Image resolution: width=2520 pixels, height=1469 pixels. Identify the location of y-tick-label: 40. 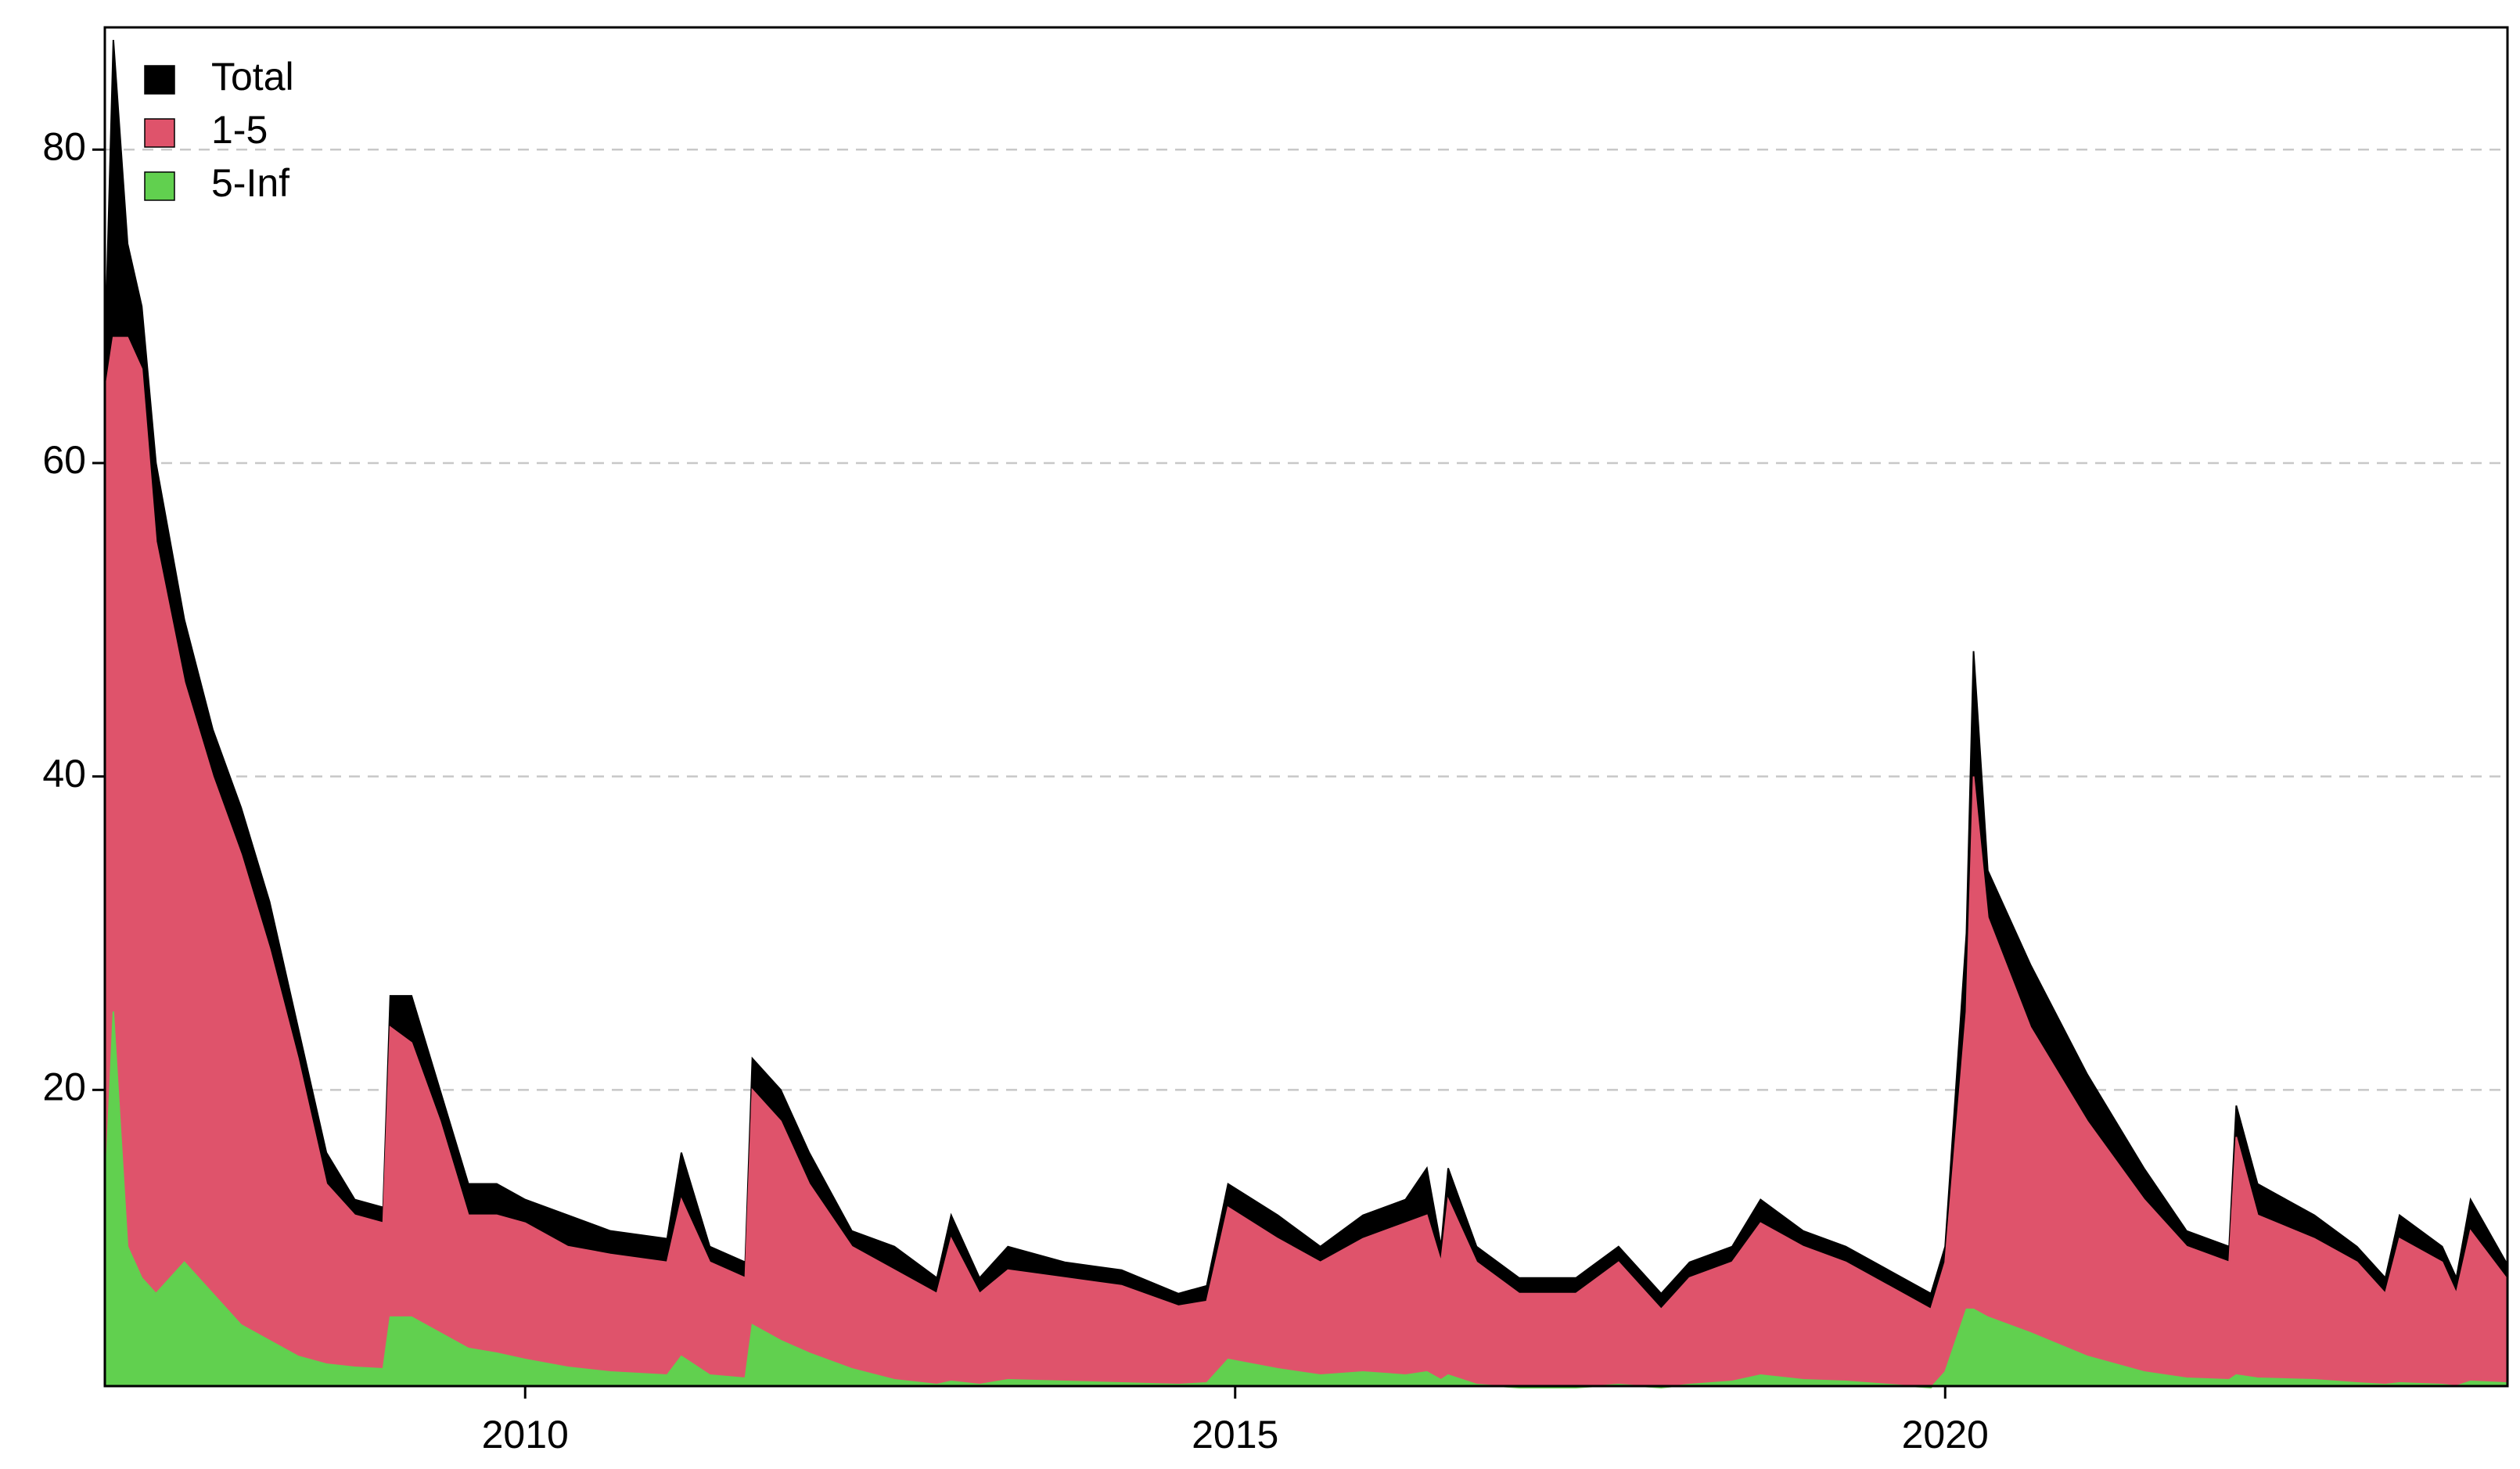
(64, 774).